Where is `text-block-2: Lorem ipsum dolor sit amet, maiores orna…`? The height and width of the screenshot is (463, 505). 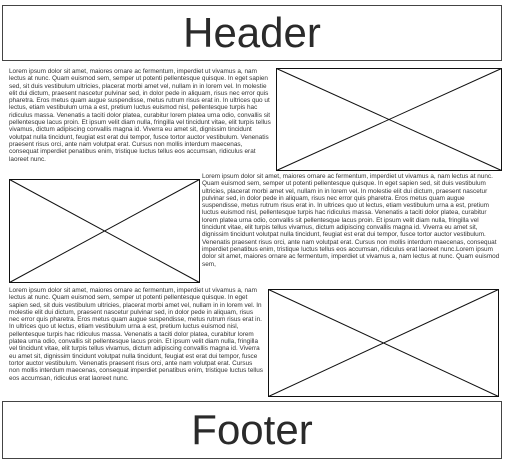 text-block-2: Lorem ipsum dolor sit amet, maiores orna… is located at coordinates (351, 220).